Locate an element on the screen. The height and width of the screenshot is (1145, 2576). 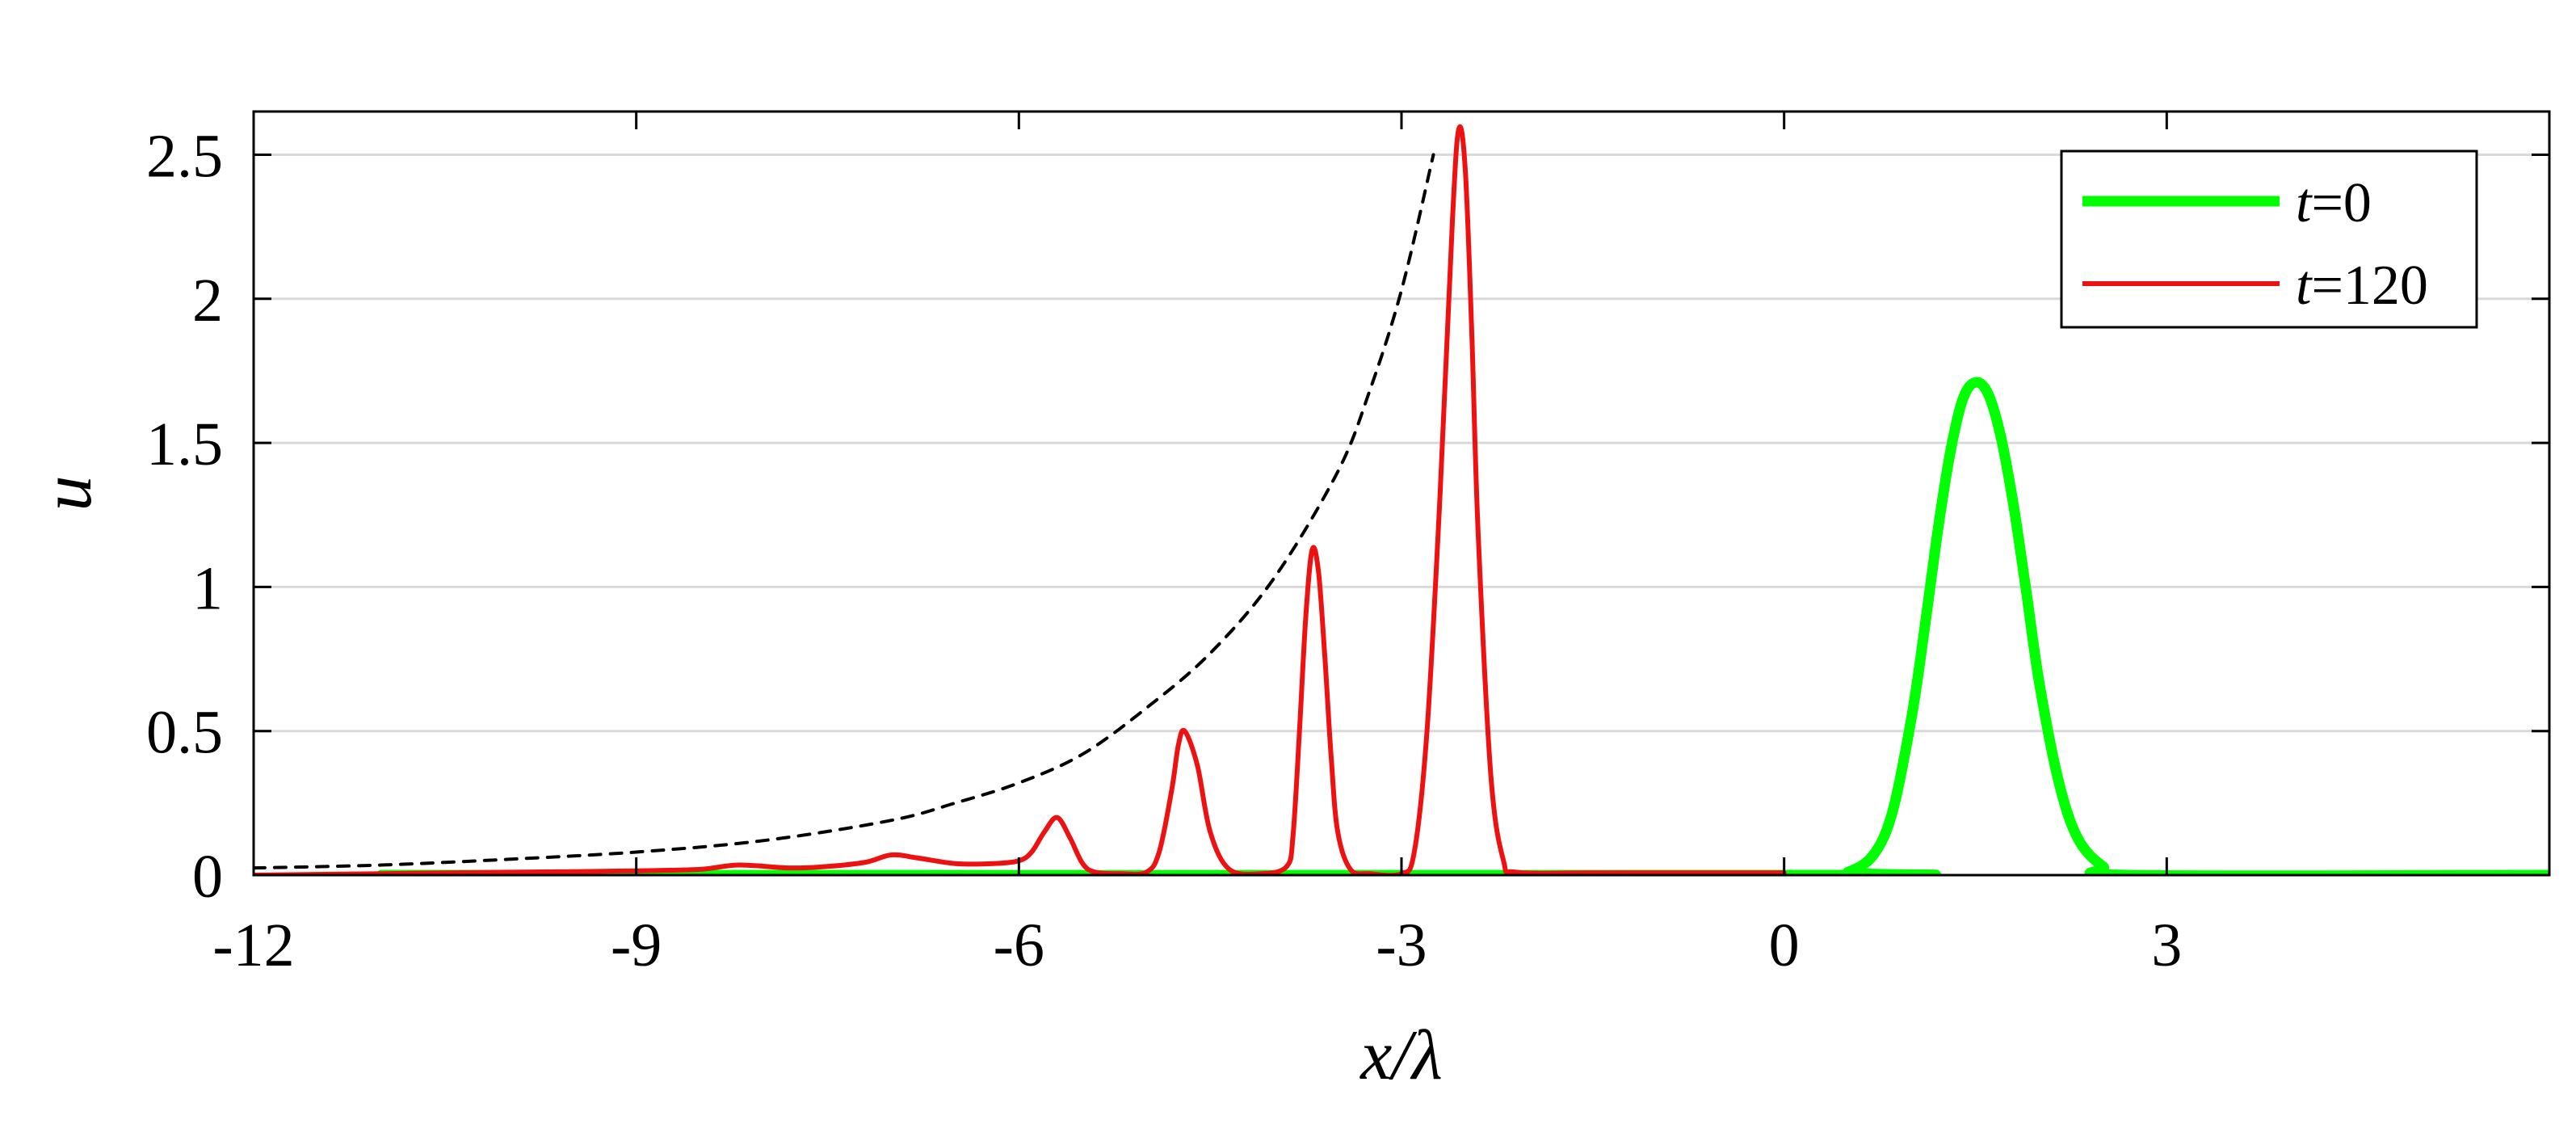
y-tick-label: 2.5 is located at coordinates (184, 156).